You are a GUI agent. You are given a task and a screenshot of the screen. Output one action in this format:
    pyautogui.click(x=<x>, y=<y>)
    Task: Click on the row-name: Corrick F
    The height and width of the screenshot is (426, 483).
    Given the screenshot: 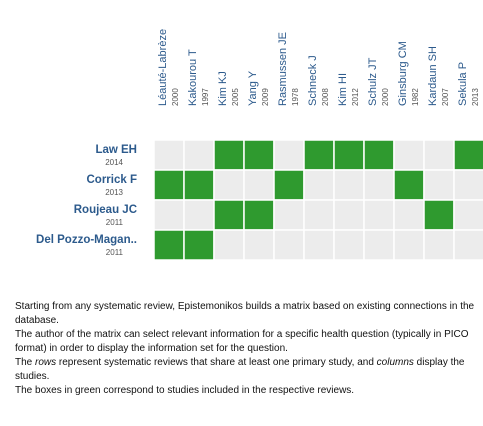 What is the action you would take?
    pyautogui.click(x=112, y=180)
    